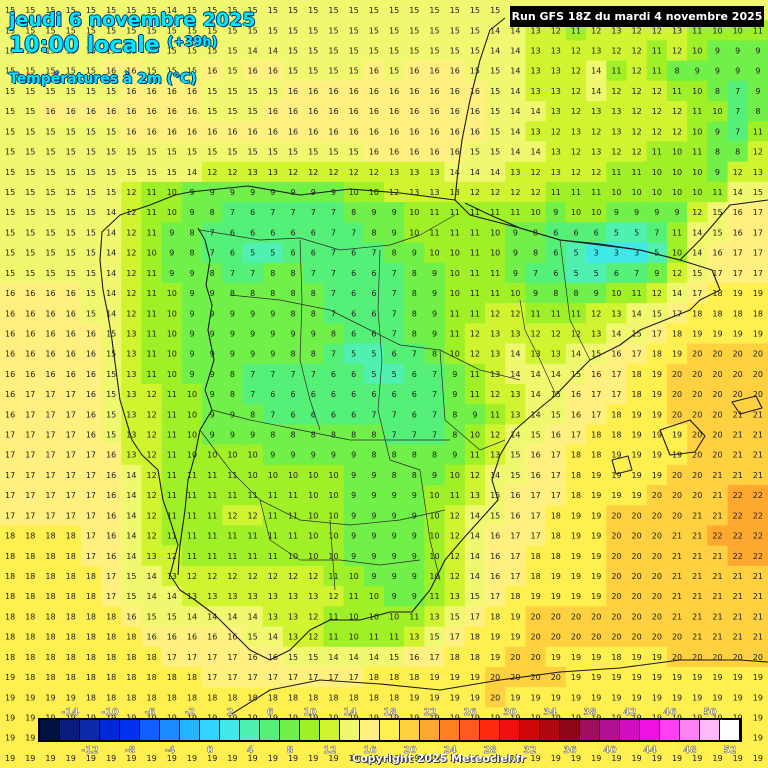 This screenshot has height=768, width=768. I want to click on legend-top-label: -6, so click(150, 712).